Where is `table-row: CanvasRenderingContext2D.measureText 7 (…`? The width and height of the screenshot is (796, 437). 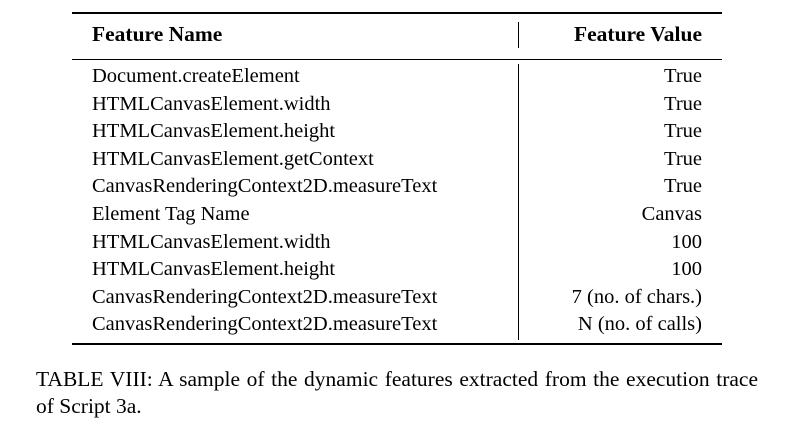 table-row: CanvasRenderingContext2D.measureText 7 (… is located at coordinates (397, 298).